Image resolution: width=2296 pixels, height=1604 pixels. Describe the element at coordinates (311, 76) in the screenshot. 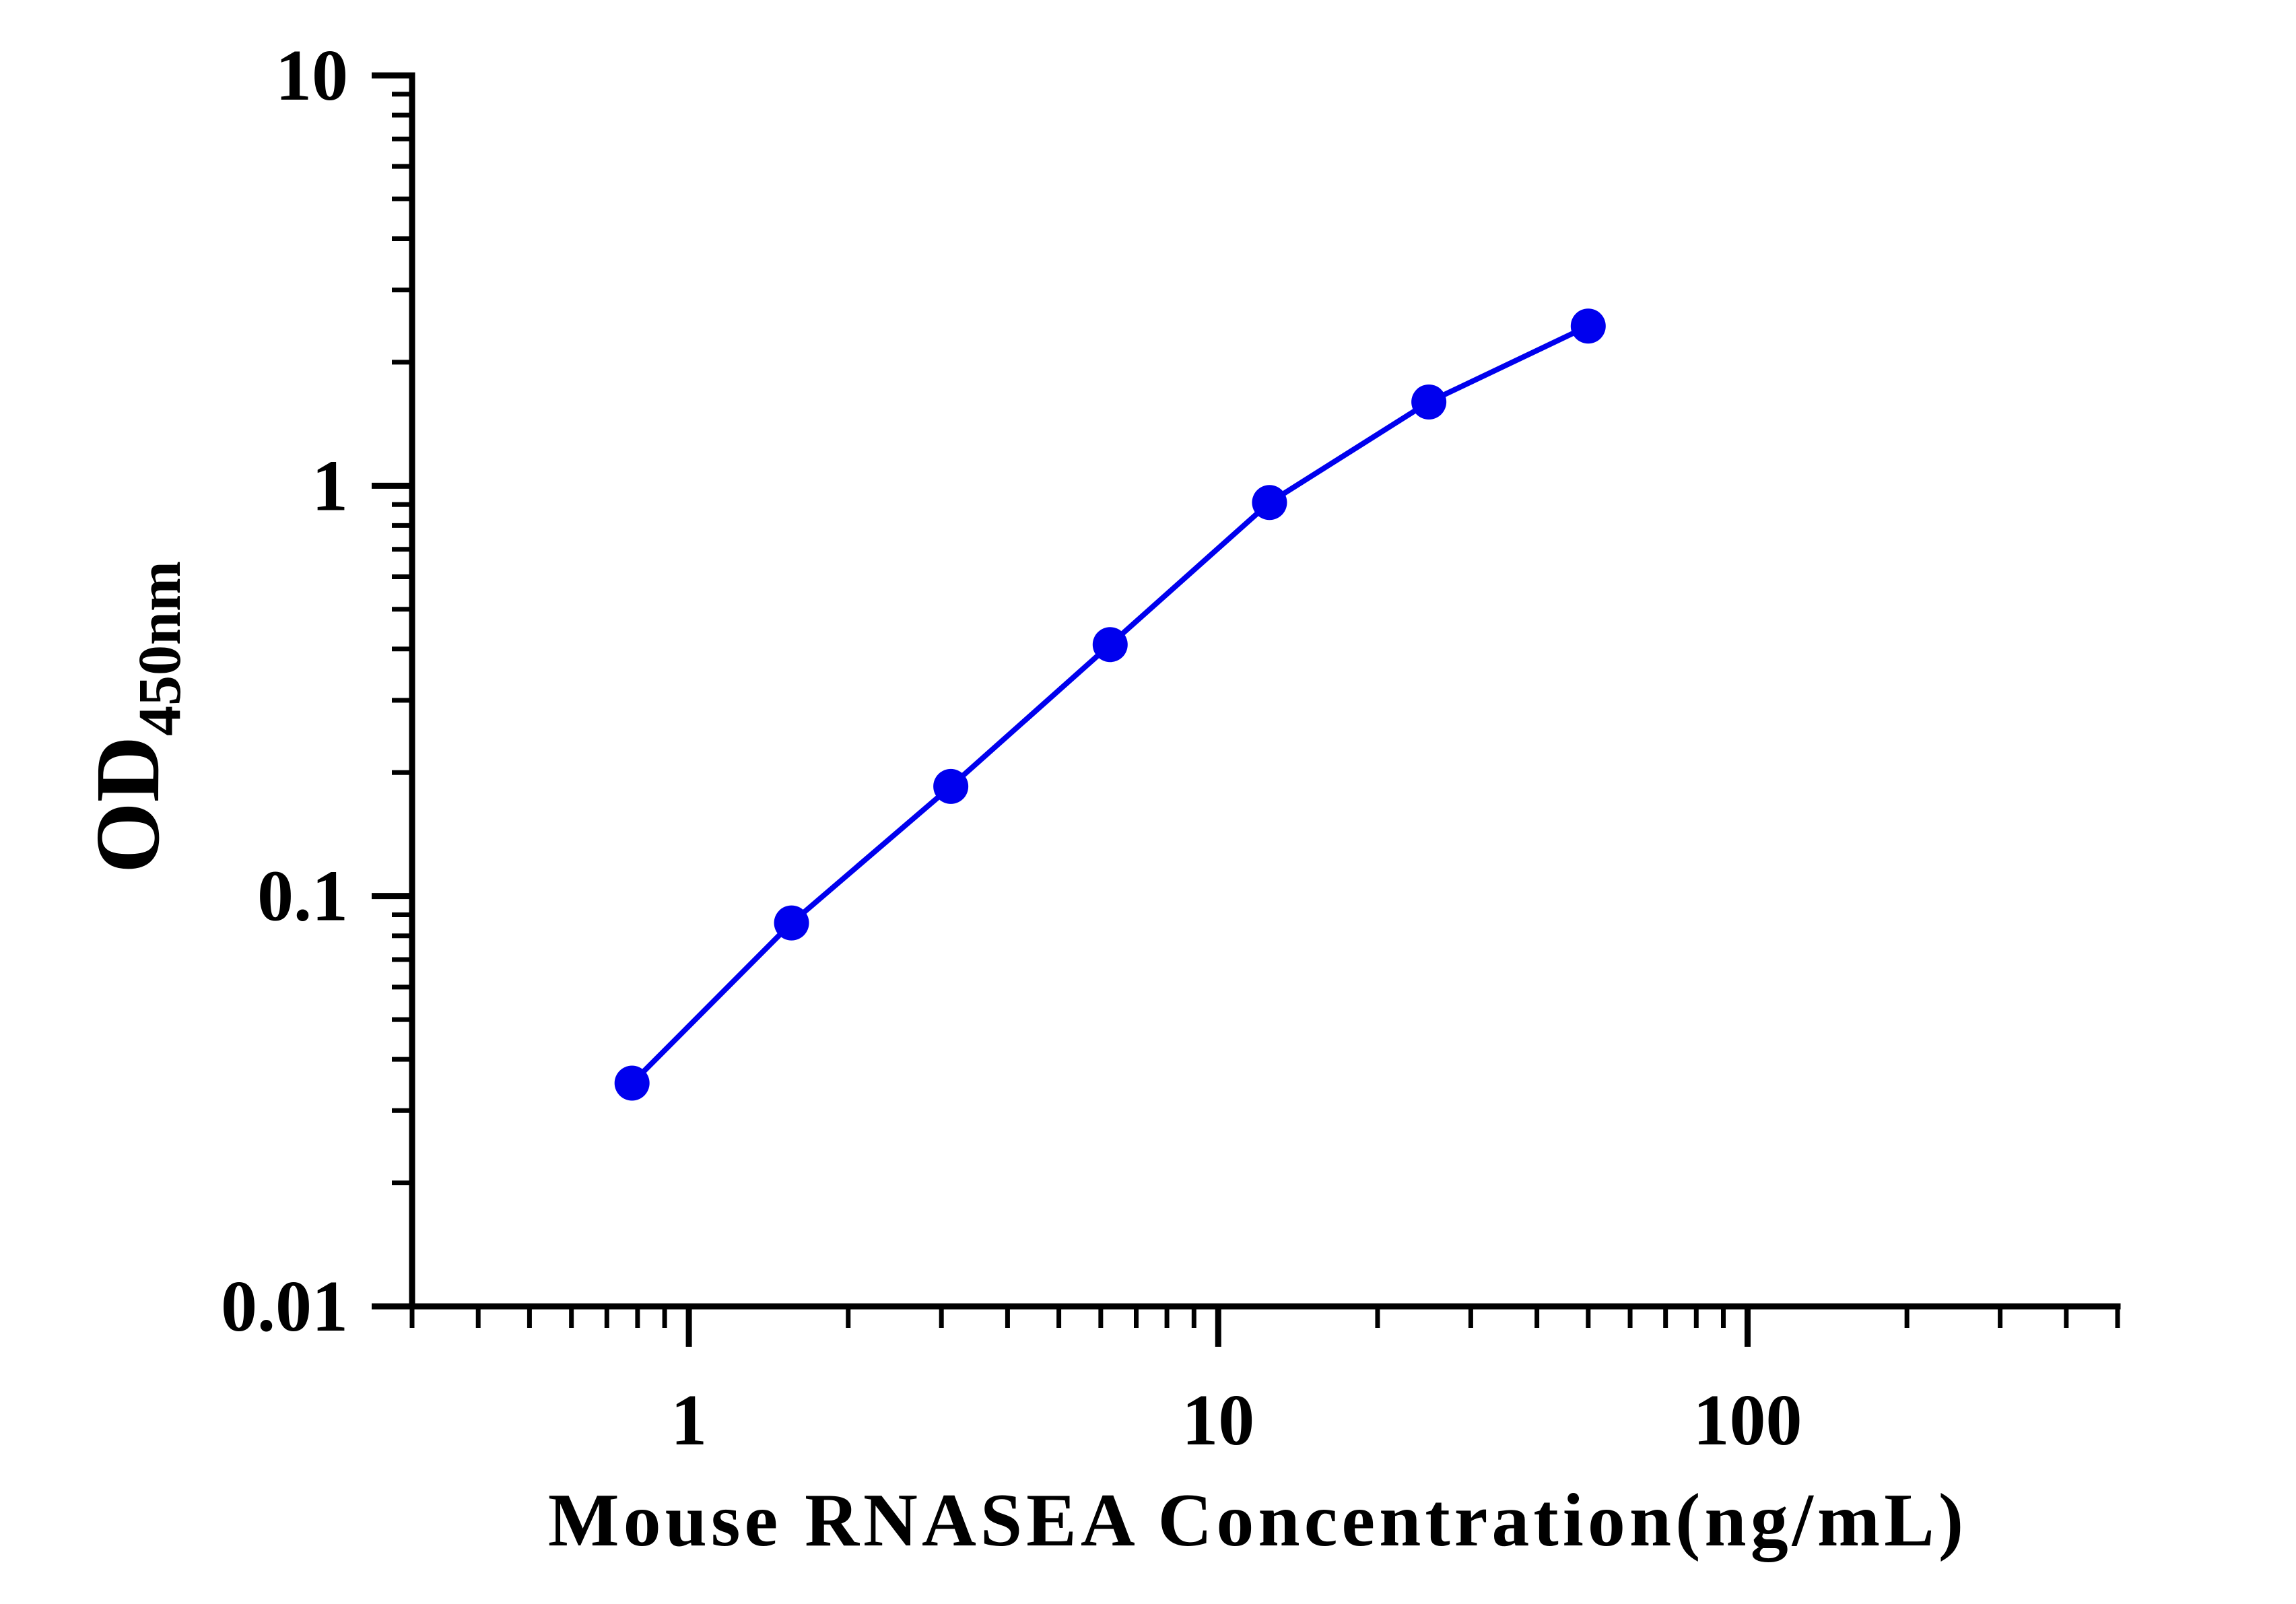

I see `y-tick-label: 10` at that location.